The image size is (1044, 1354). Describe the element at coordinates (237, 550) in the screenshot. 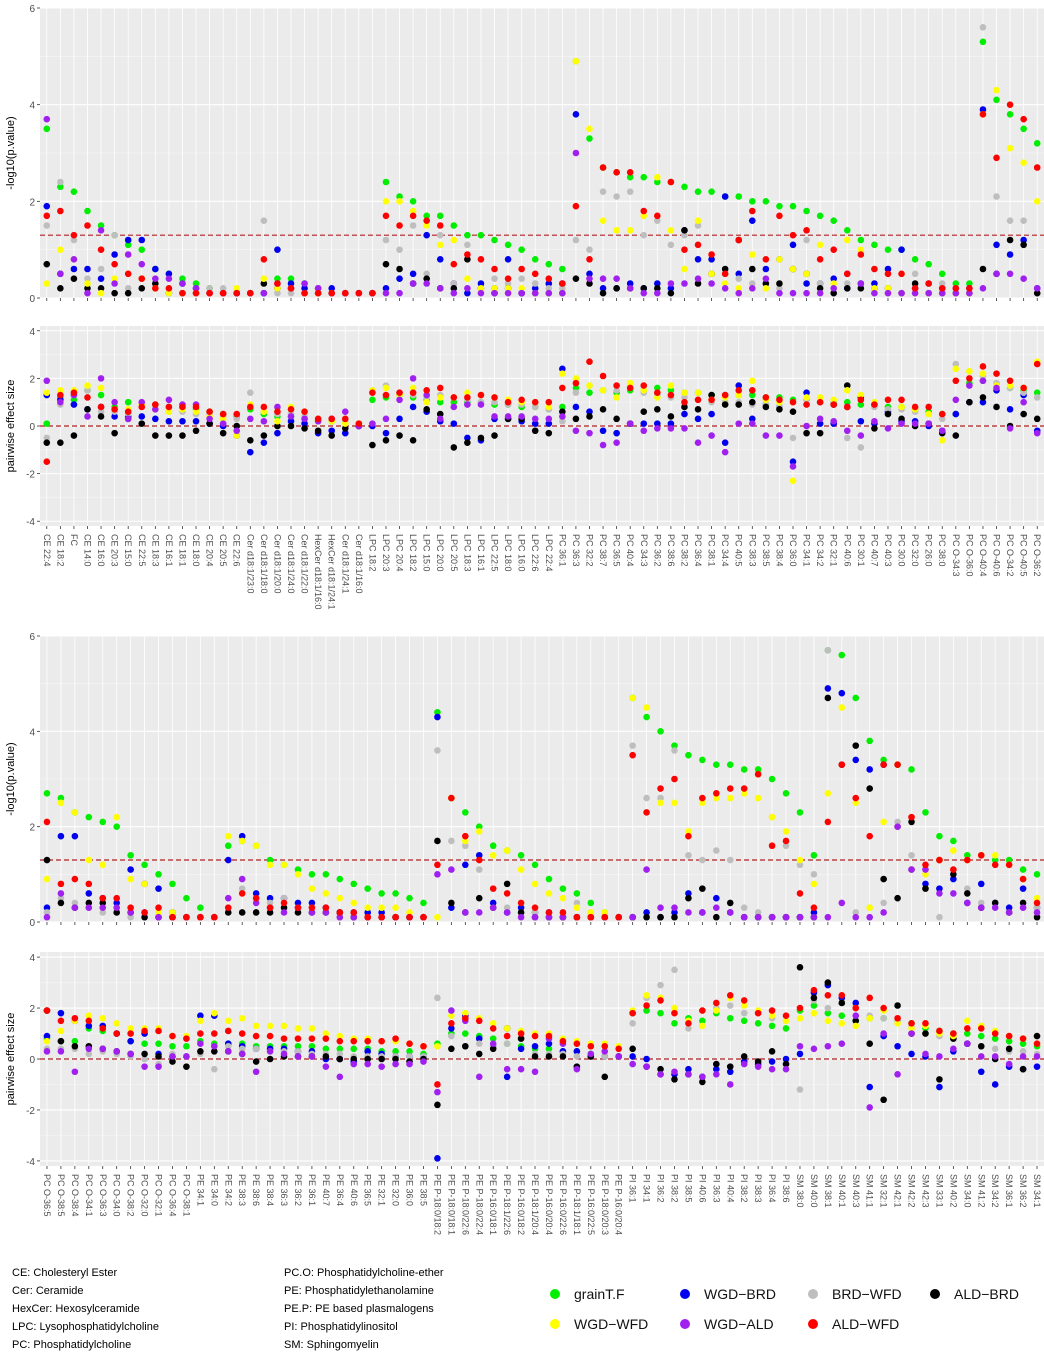

I see `x-tick-label: CE 22:6` at that location.